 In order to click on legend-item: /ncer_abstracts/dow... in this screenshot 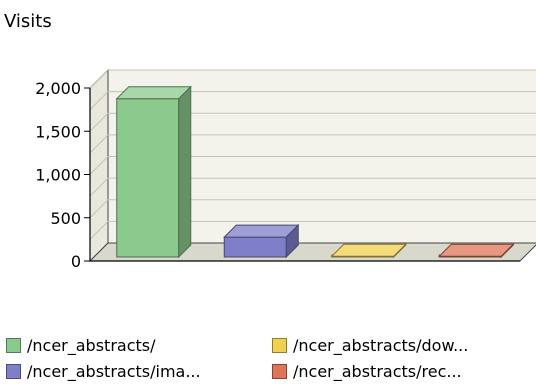, I will do `click(370, 345)`.